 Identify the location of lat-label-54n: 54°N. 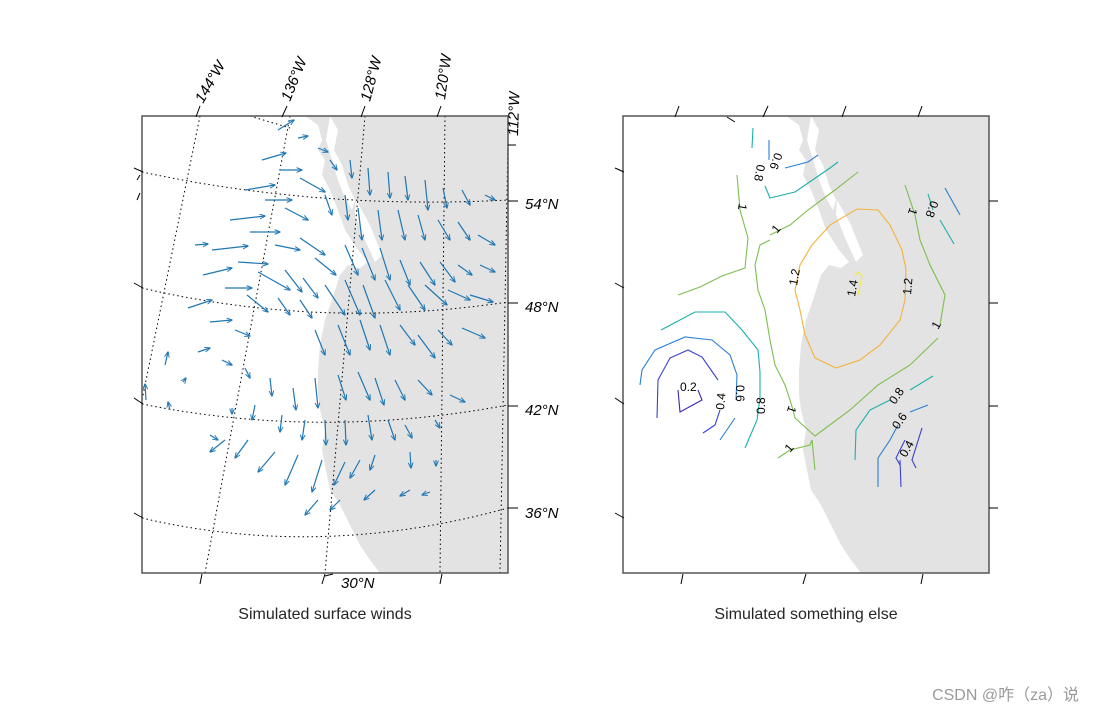
(542, 204).